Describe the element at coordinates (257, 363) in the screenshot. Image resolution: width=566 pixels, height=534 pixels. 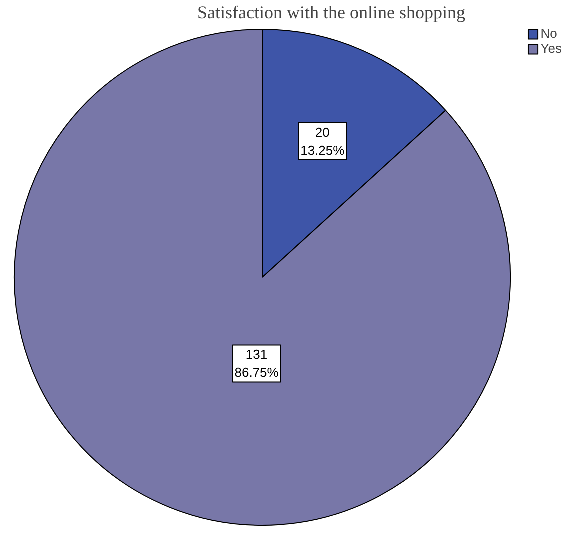
I see `data-label: 131 86.75%` at that location.